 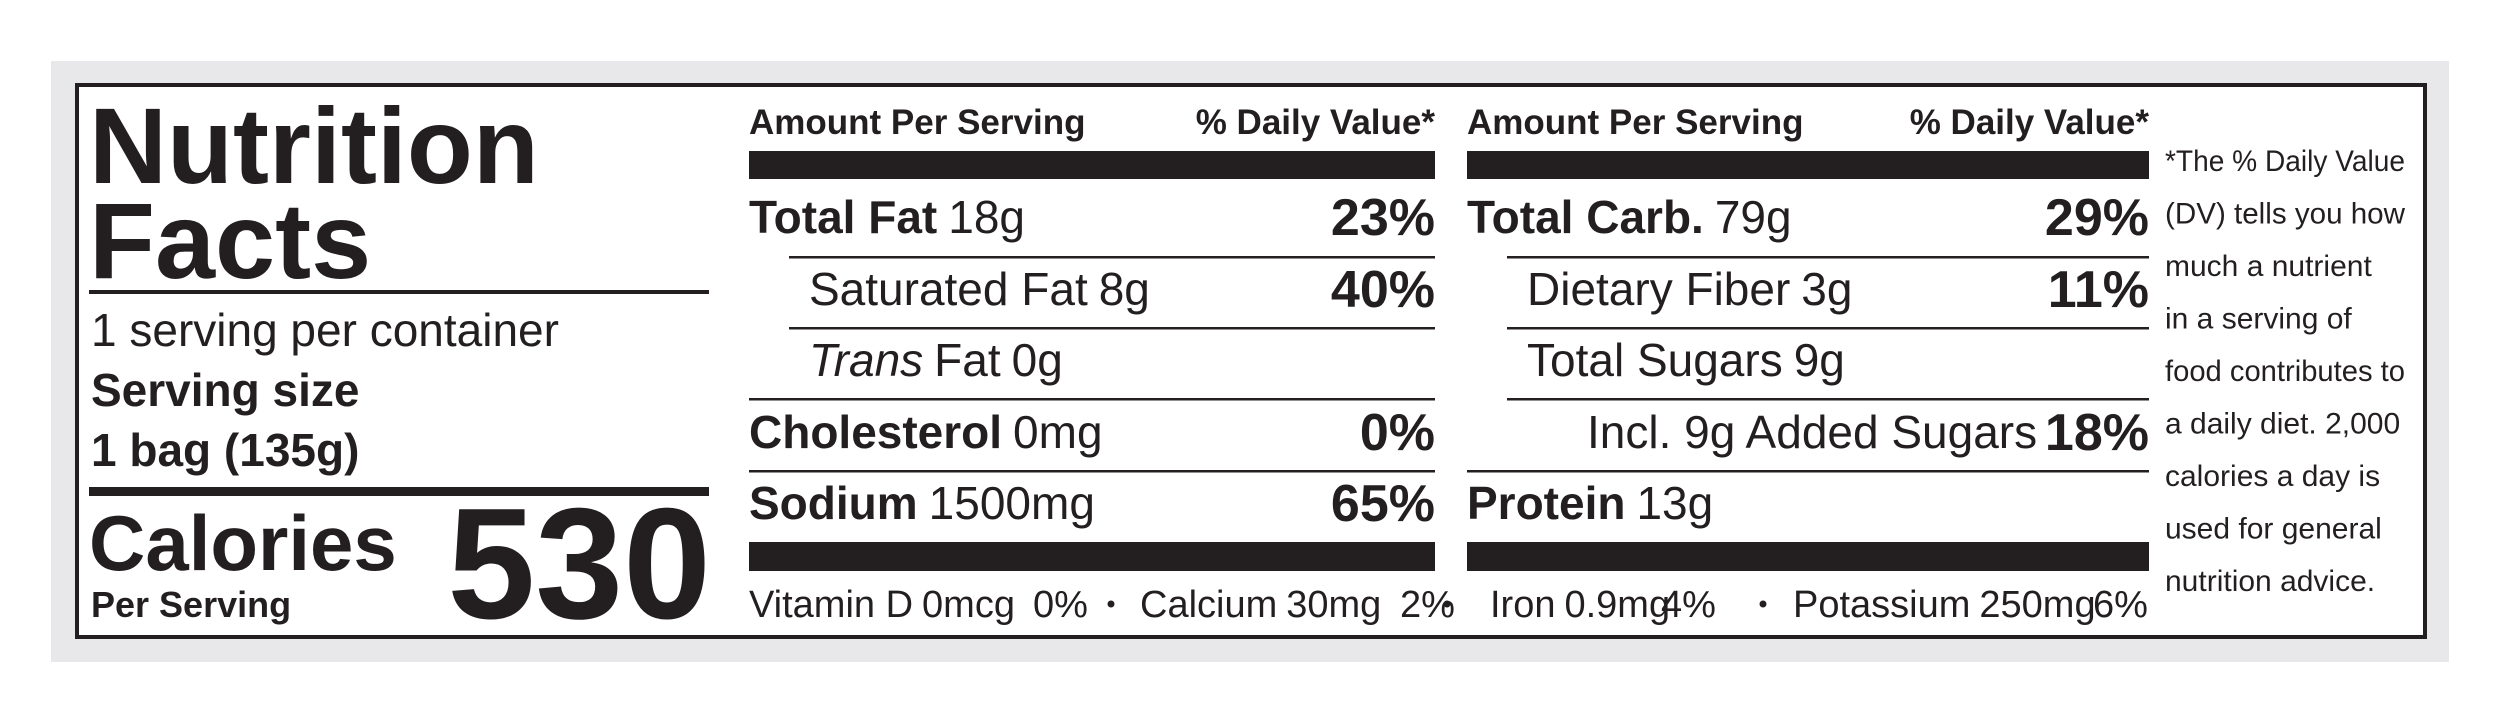 What do you see at coordinates (1655, 360) in the screenshot?
I see `nutrient-name: Total Sugars` at bounding box center [1655, 360].